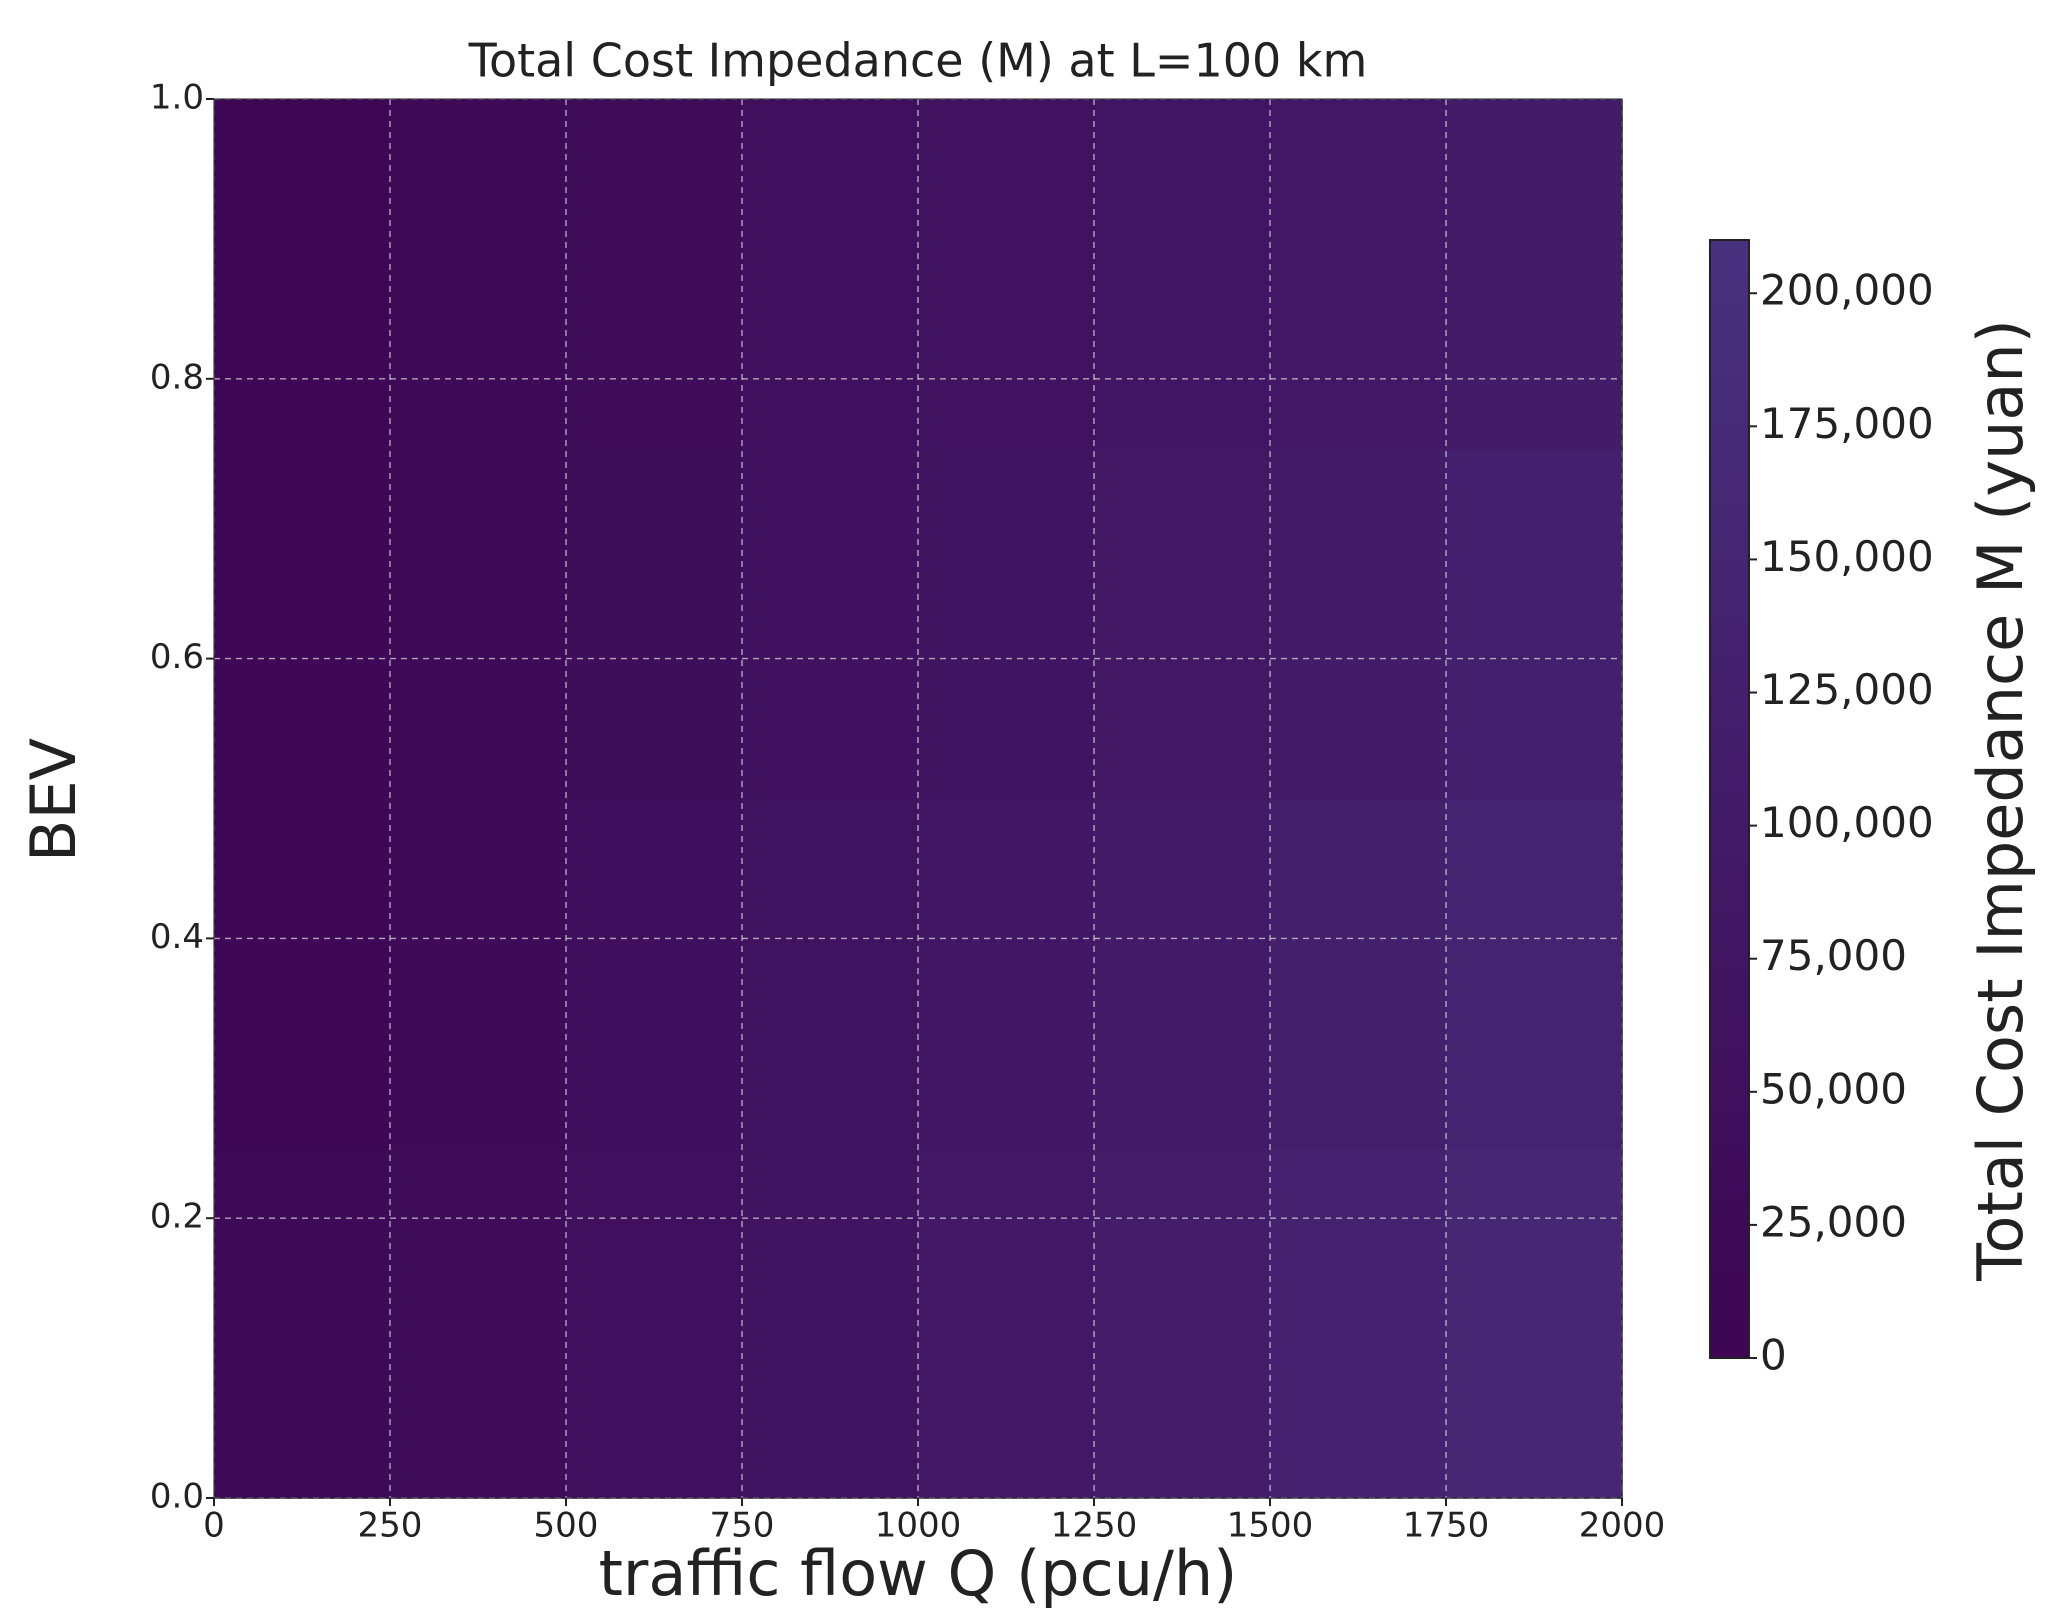 This screenshot has height=1621, width=2065. Describe the element at coordinates (1270, 1526) in the screenshot. I see `x-tick-label: 1500` at that location.